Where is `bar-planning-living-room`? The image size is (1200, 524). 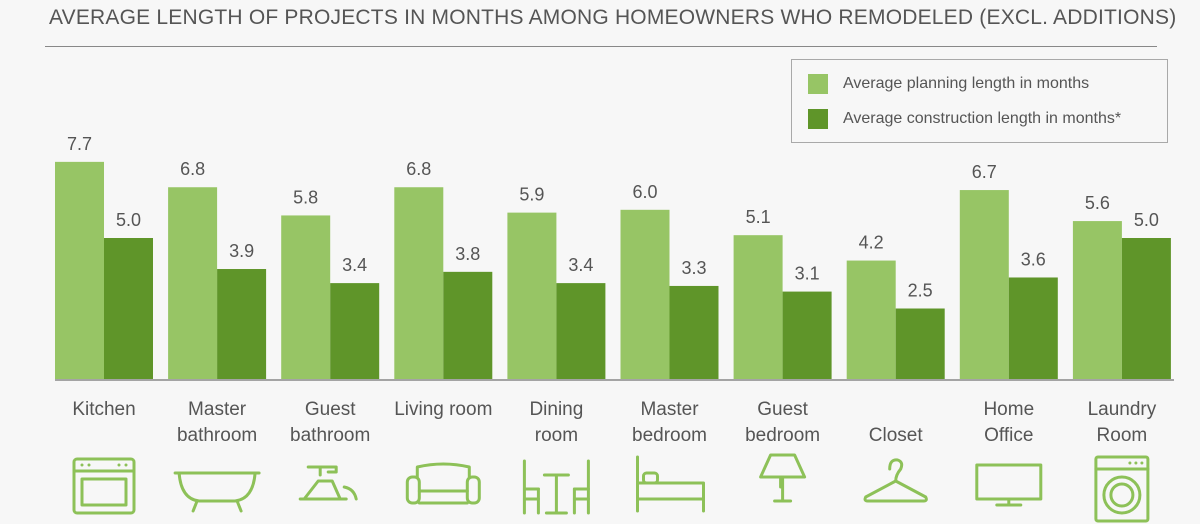
bar-planning-living-room is located at coordinates (419, 283).